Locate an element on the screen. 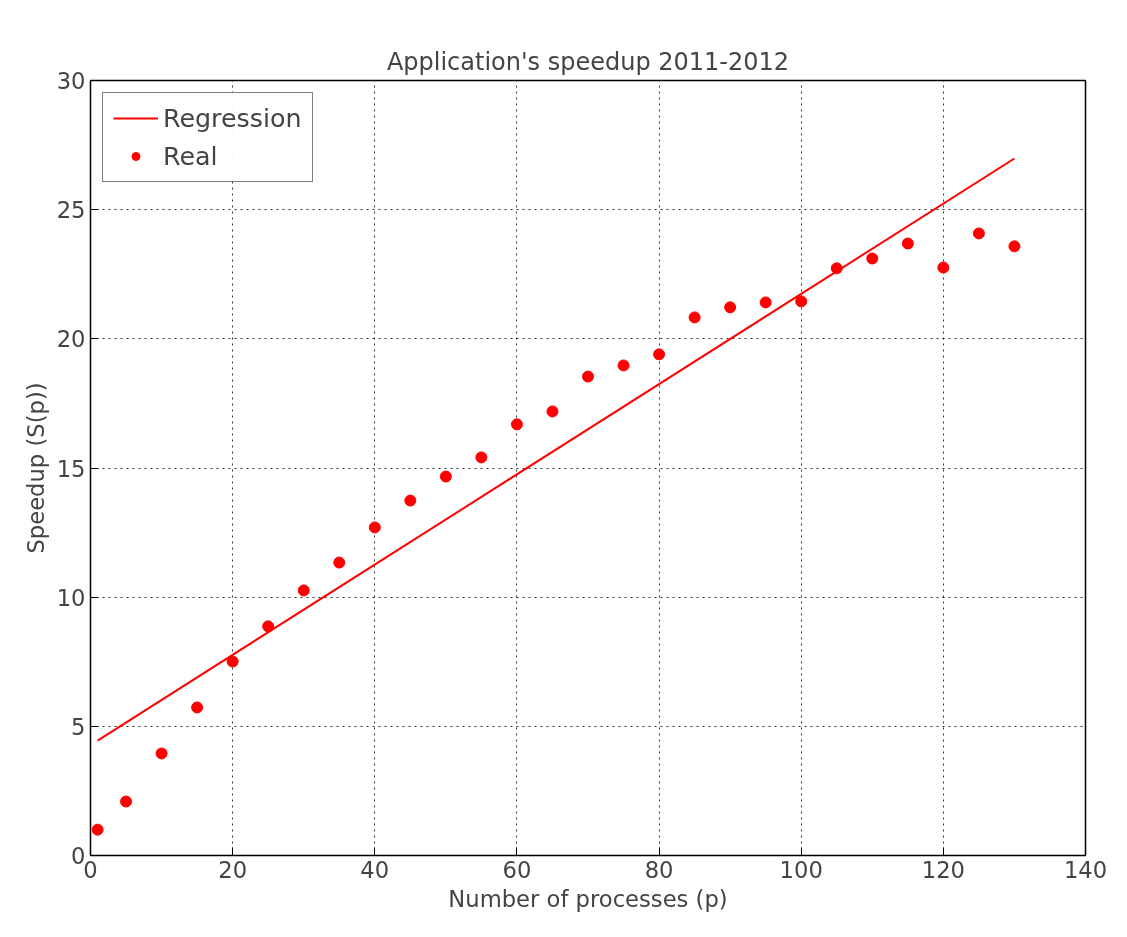 The width and height of the screenshot is (1127, 937). x-tick-label: 20 is located at coordinates (233, 869).